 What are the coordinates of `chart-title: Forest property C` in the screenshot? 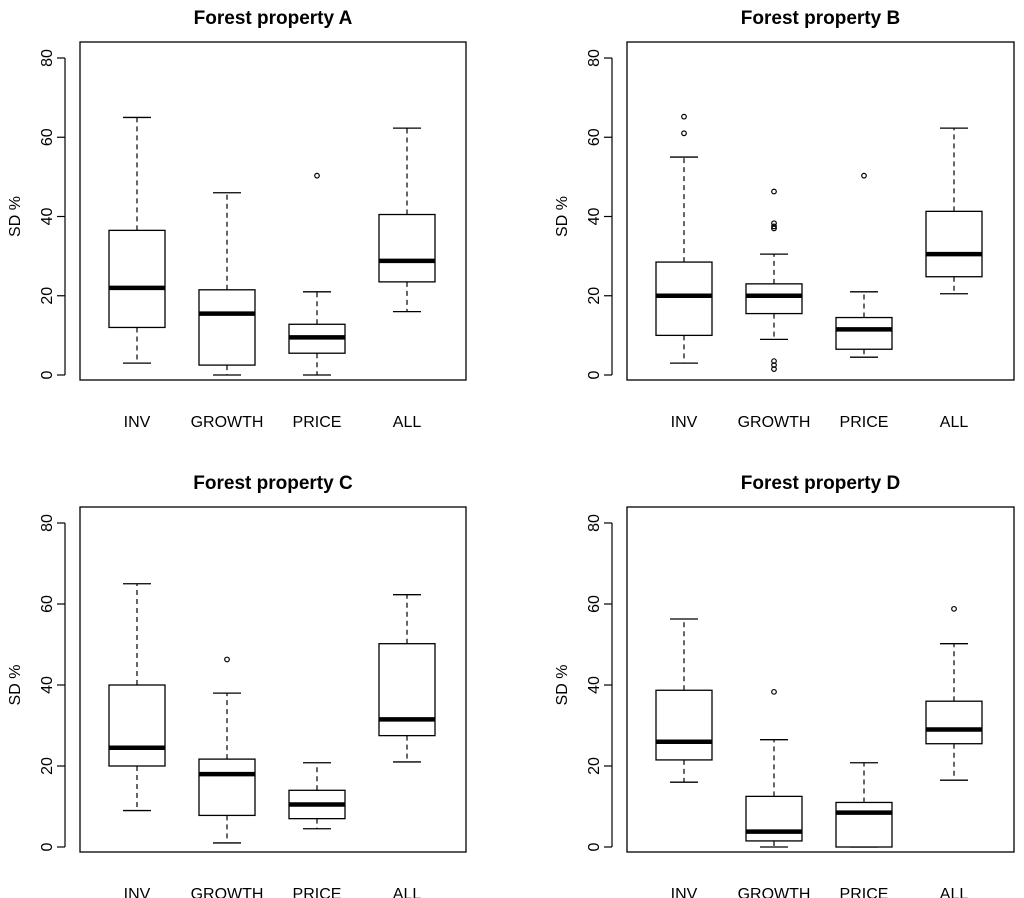 It's located at (273, 483).